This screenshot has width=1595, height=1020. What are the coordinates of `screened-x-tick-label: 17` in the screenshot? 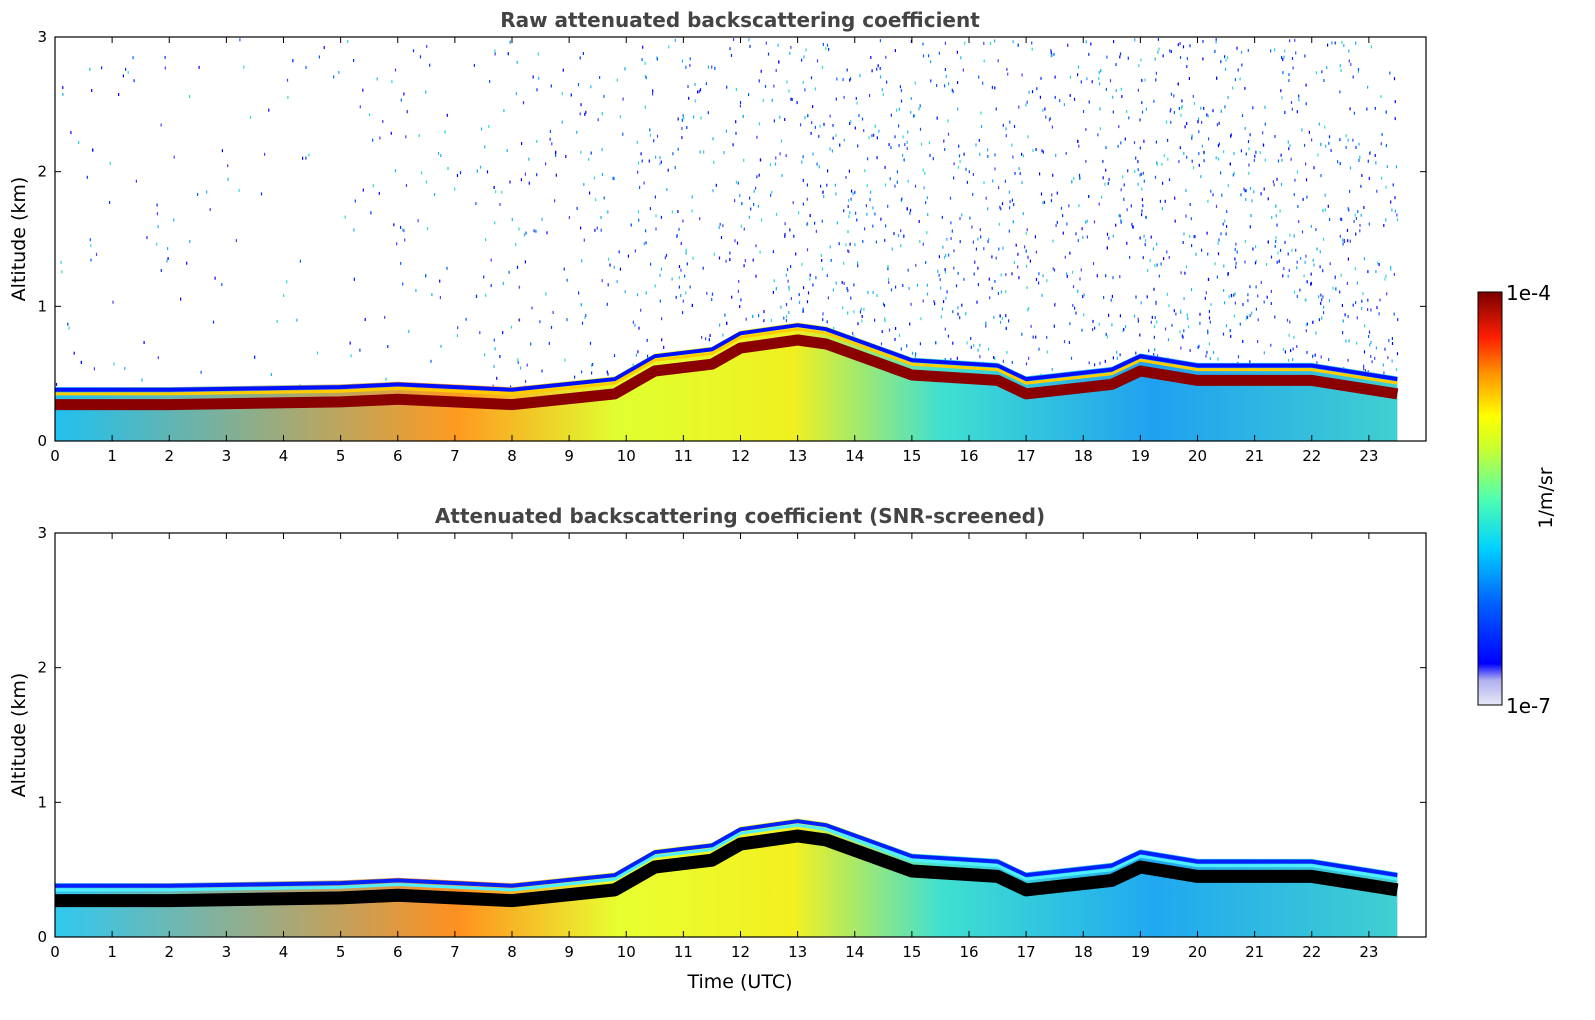 It's located at (1026, 952).